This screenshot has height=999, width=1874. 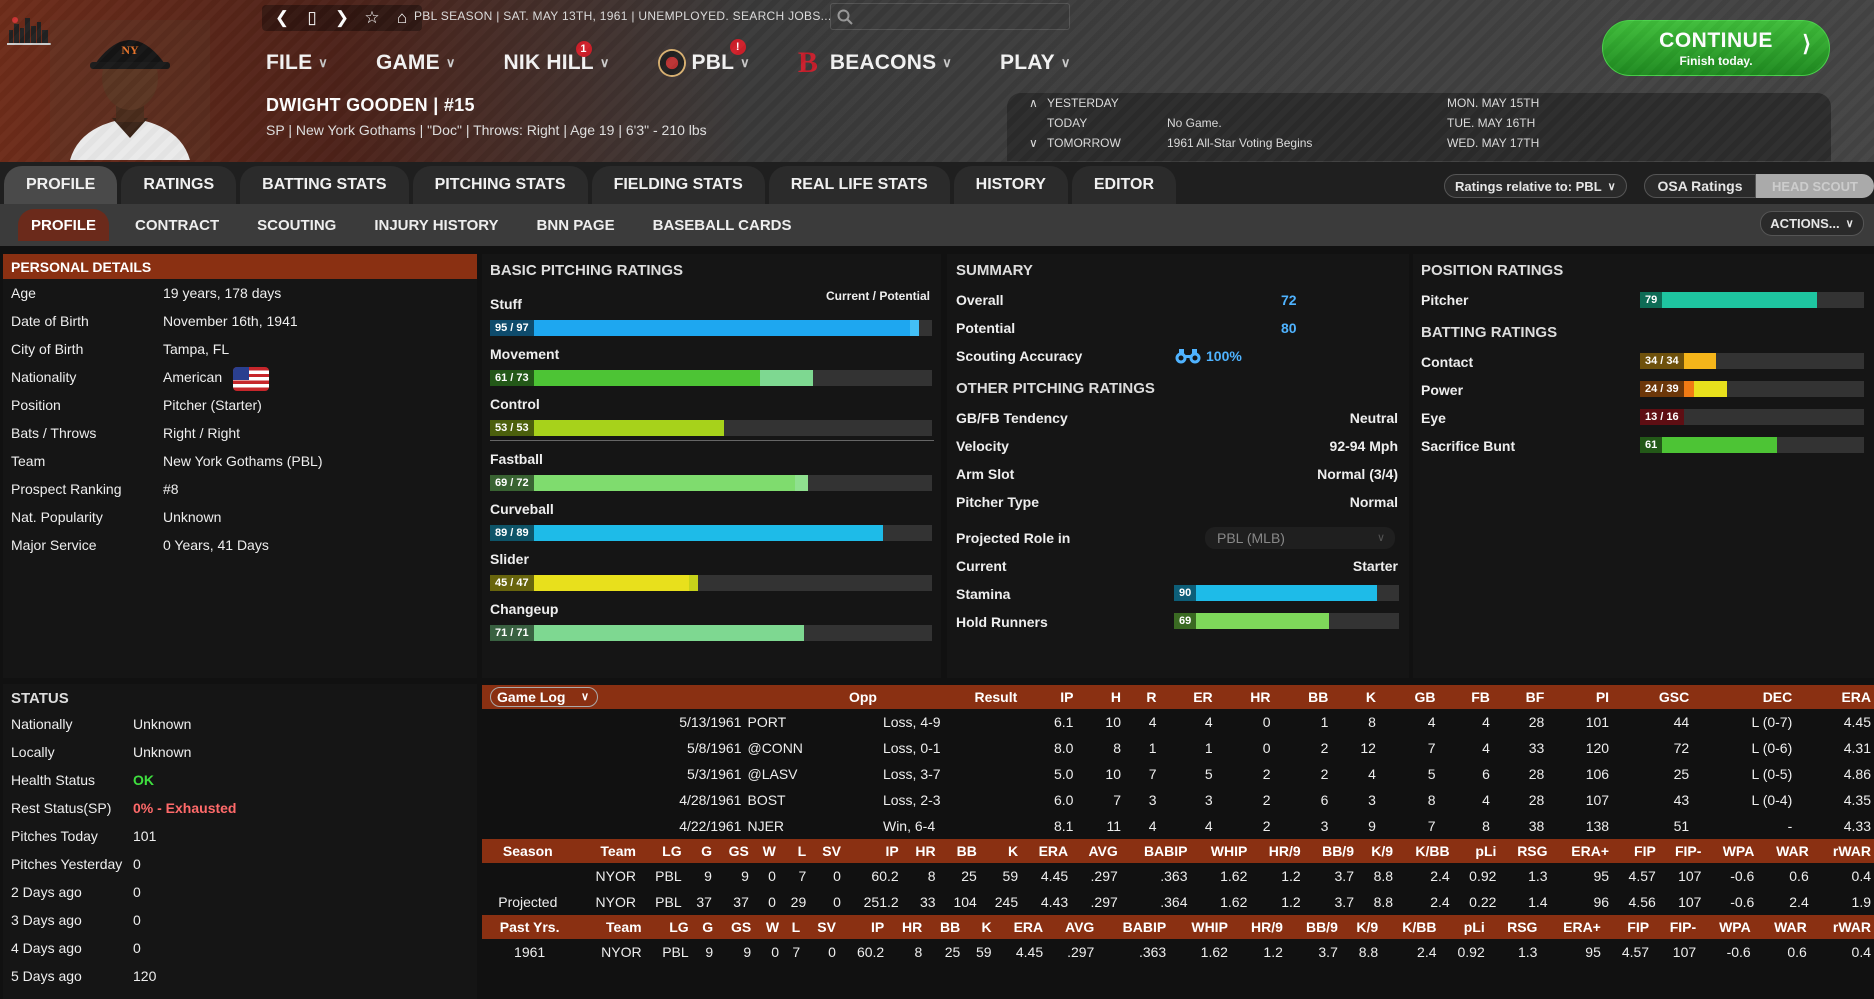 I want to click on subtab-profile: PROFILE, so click(x=64, y=225).